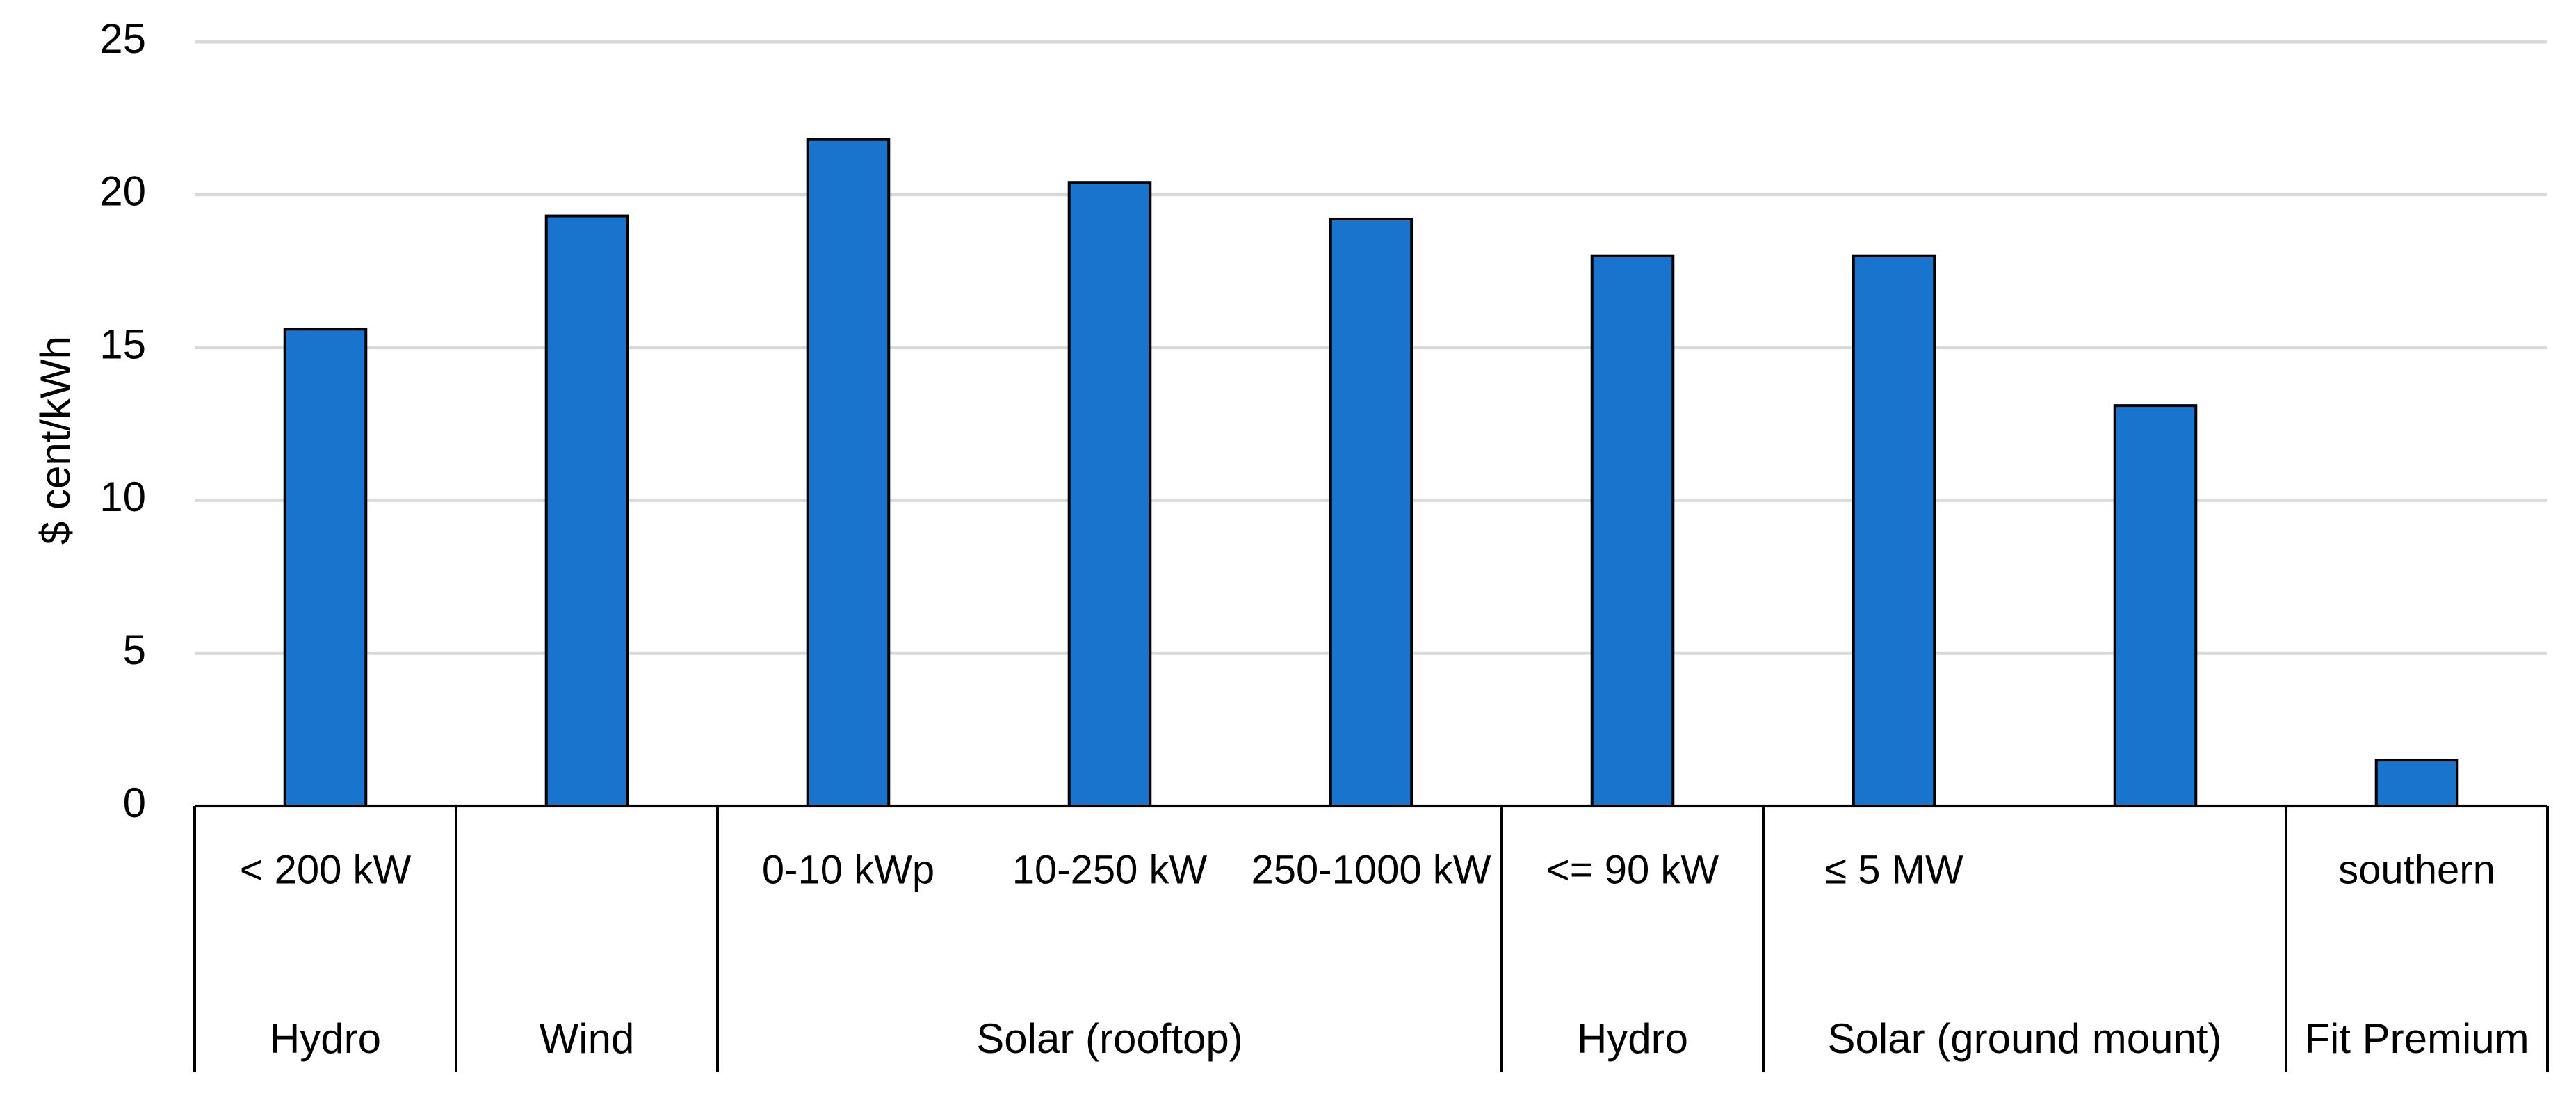 The image size is (2576, 1105). What do you see at coordinates (1109, 1038) in the screenshot?
I see `group-label: Solar (rooftop)` at bounding box center [1109, 1038].